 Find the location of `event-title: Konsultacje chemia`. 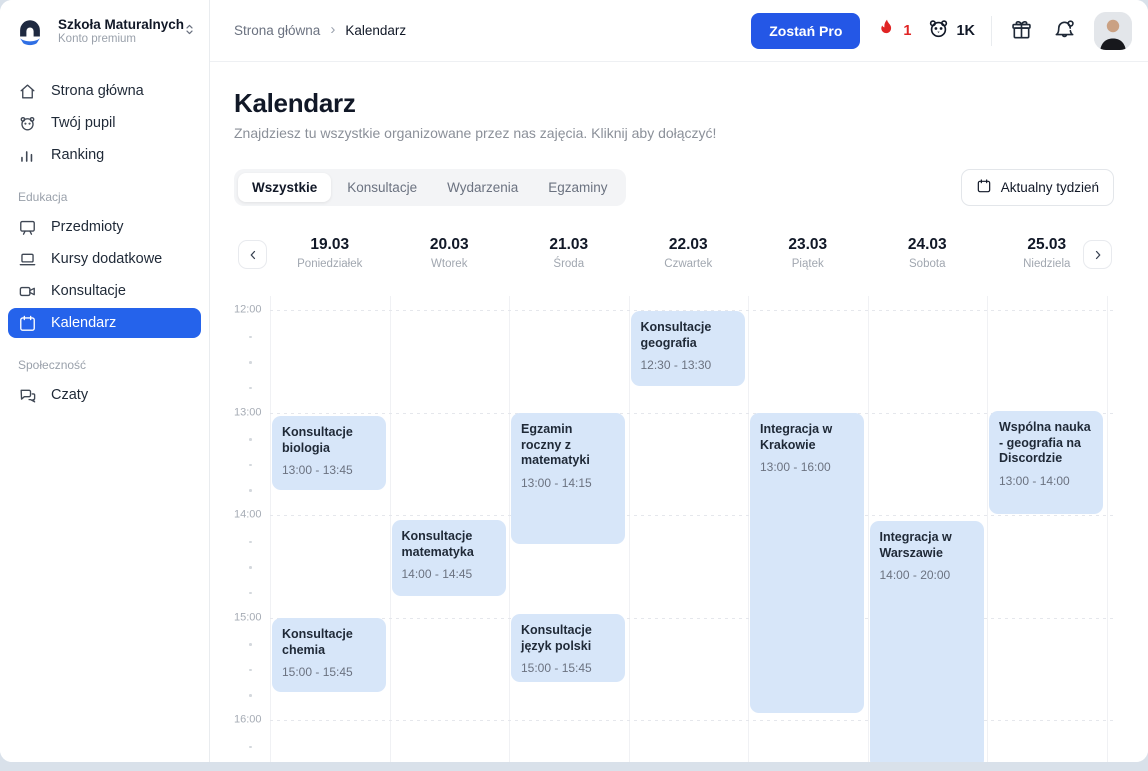

event-title: Konsultacje chemia is located at coordinates (317, 642).